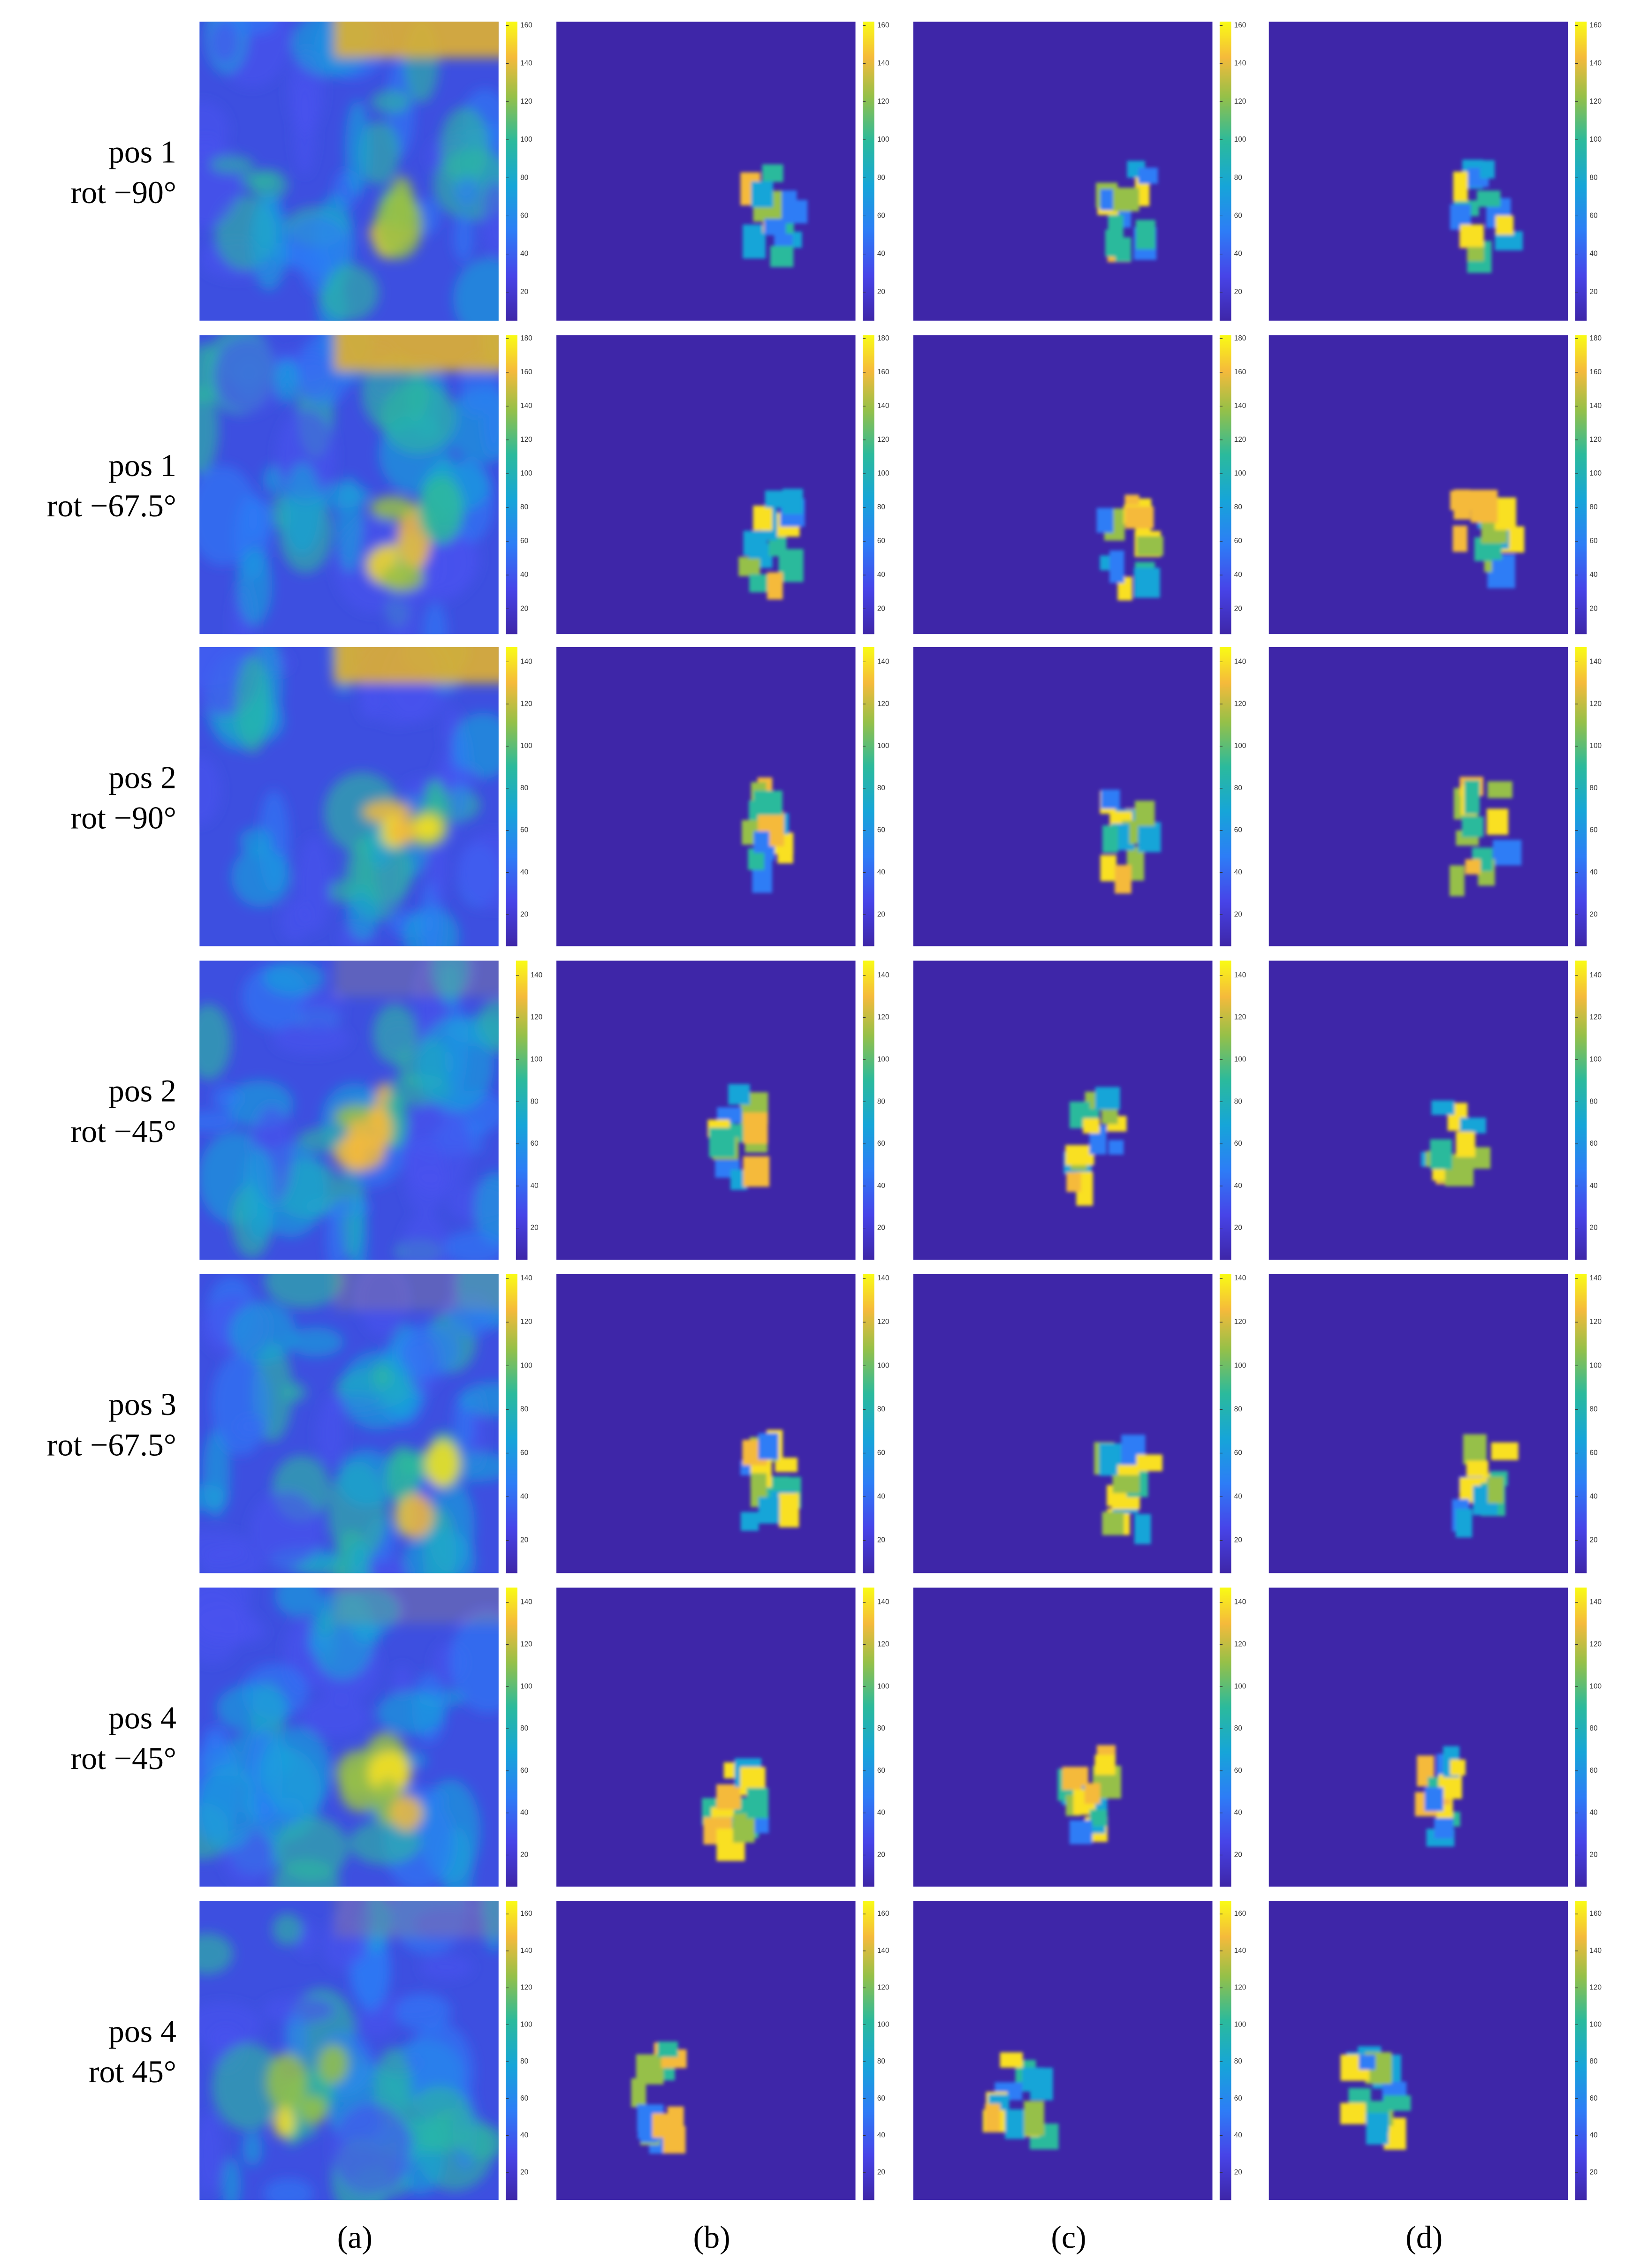 The height and width of the screenshot is (2268, 1633). Describe the element at coordinates (142, 777) in the screenshot. I see `row-label-pos: pos 2` at that location.